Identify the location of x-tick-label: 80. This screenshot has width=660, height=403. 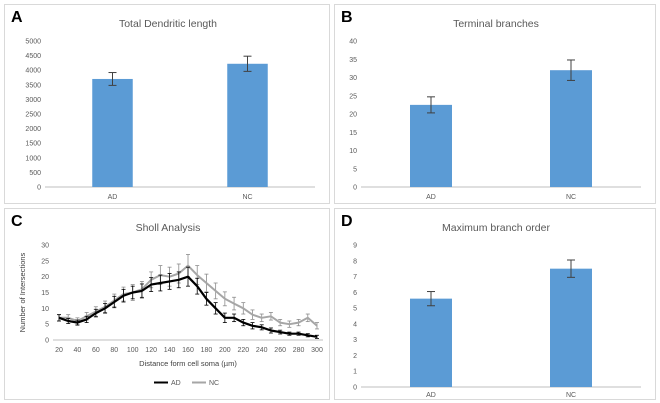
(114, 350).